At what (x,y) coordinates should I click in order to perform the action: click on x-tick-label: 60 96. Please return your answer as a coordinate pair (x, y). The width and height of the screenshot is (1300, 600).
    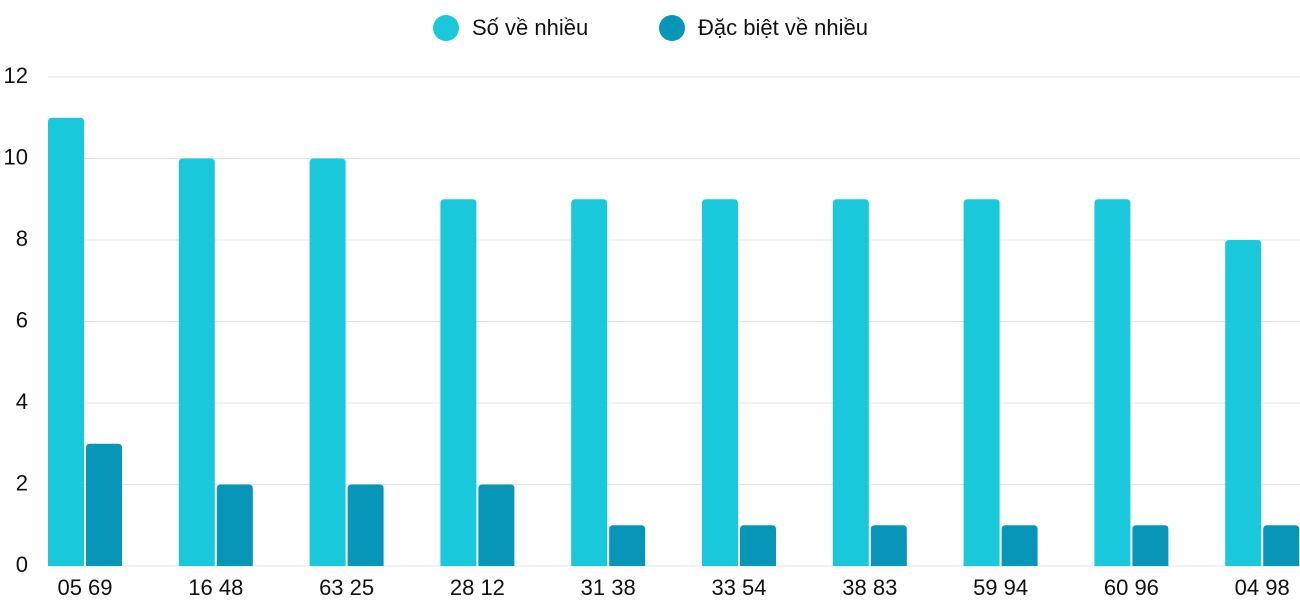
    Looking at the image, I should click on (1131, 587).